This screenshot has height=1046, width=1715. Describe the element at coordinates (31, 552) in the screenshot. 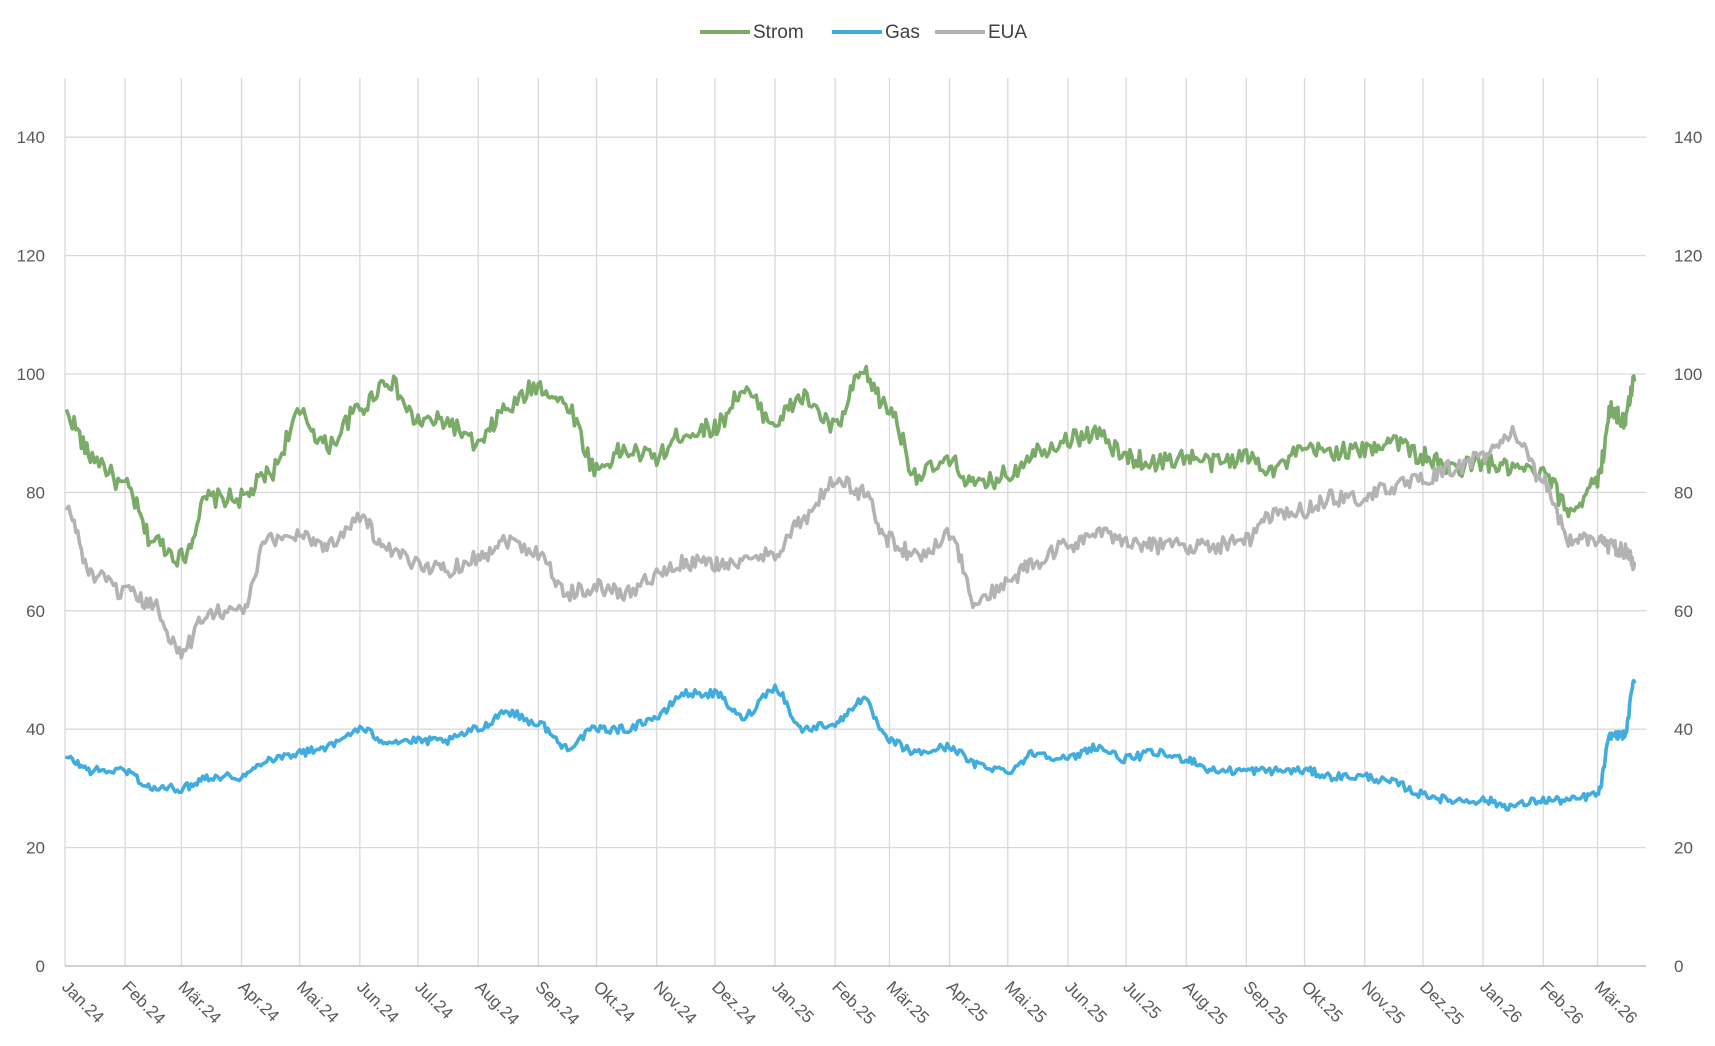

I see `y-axis-left: 0 20 40 60 80 100 120 140` at that location.